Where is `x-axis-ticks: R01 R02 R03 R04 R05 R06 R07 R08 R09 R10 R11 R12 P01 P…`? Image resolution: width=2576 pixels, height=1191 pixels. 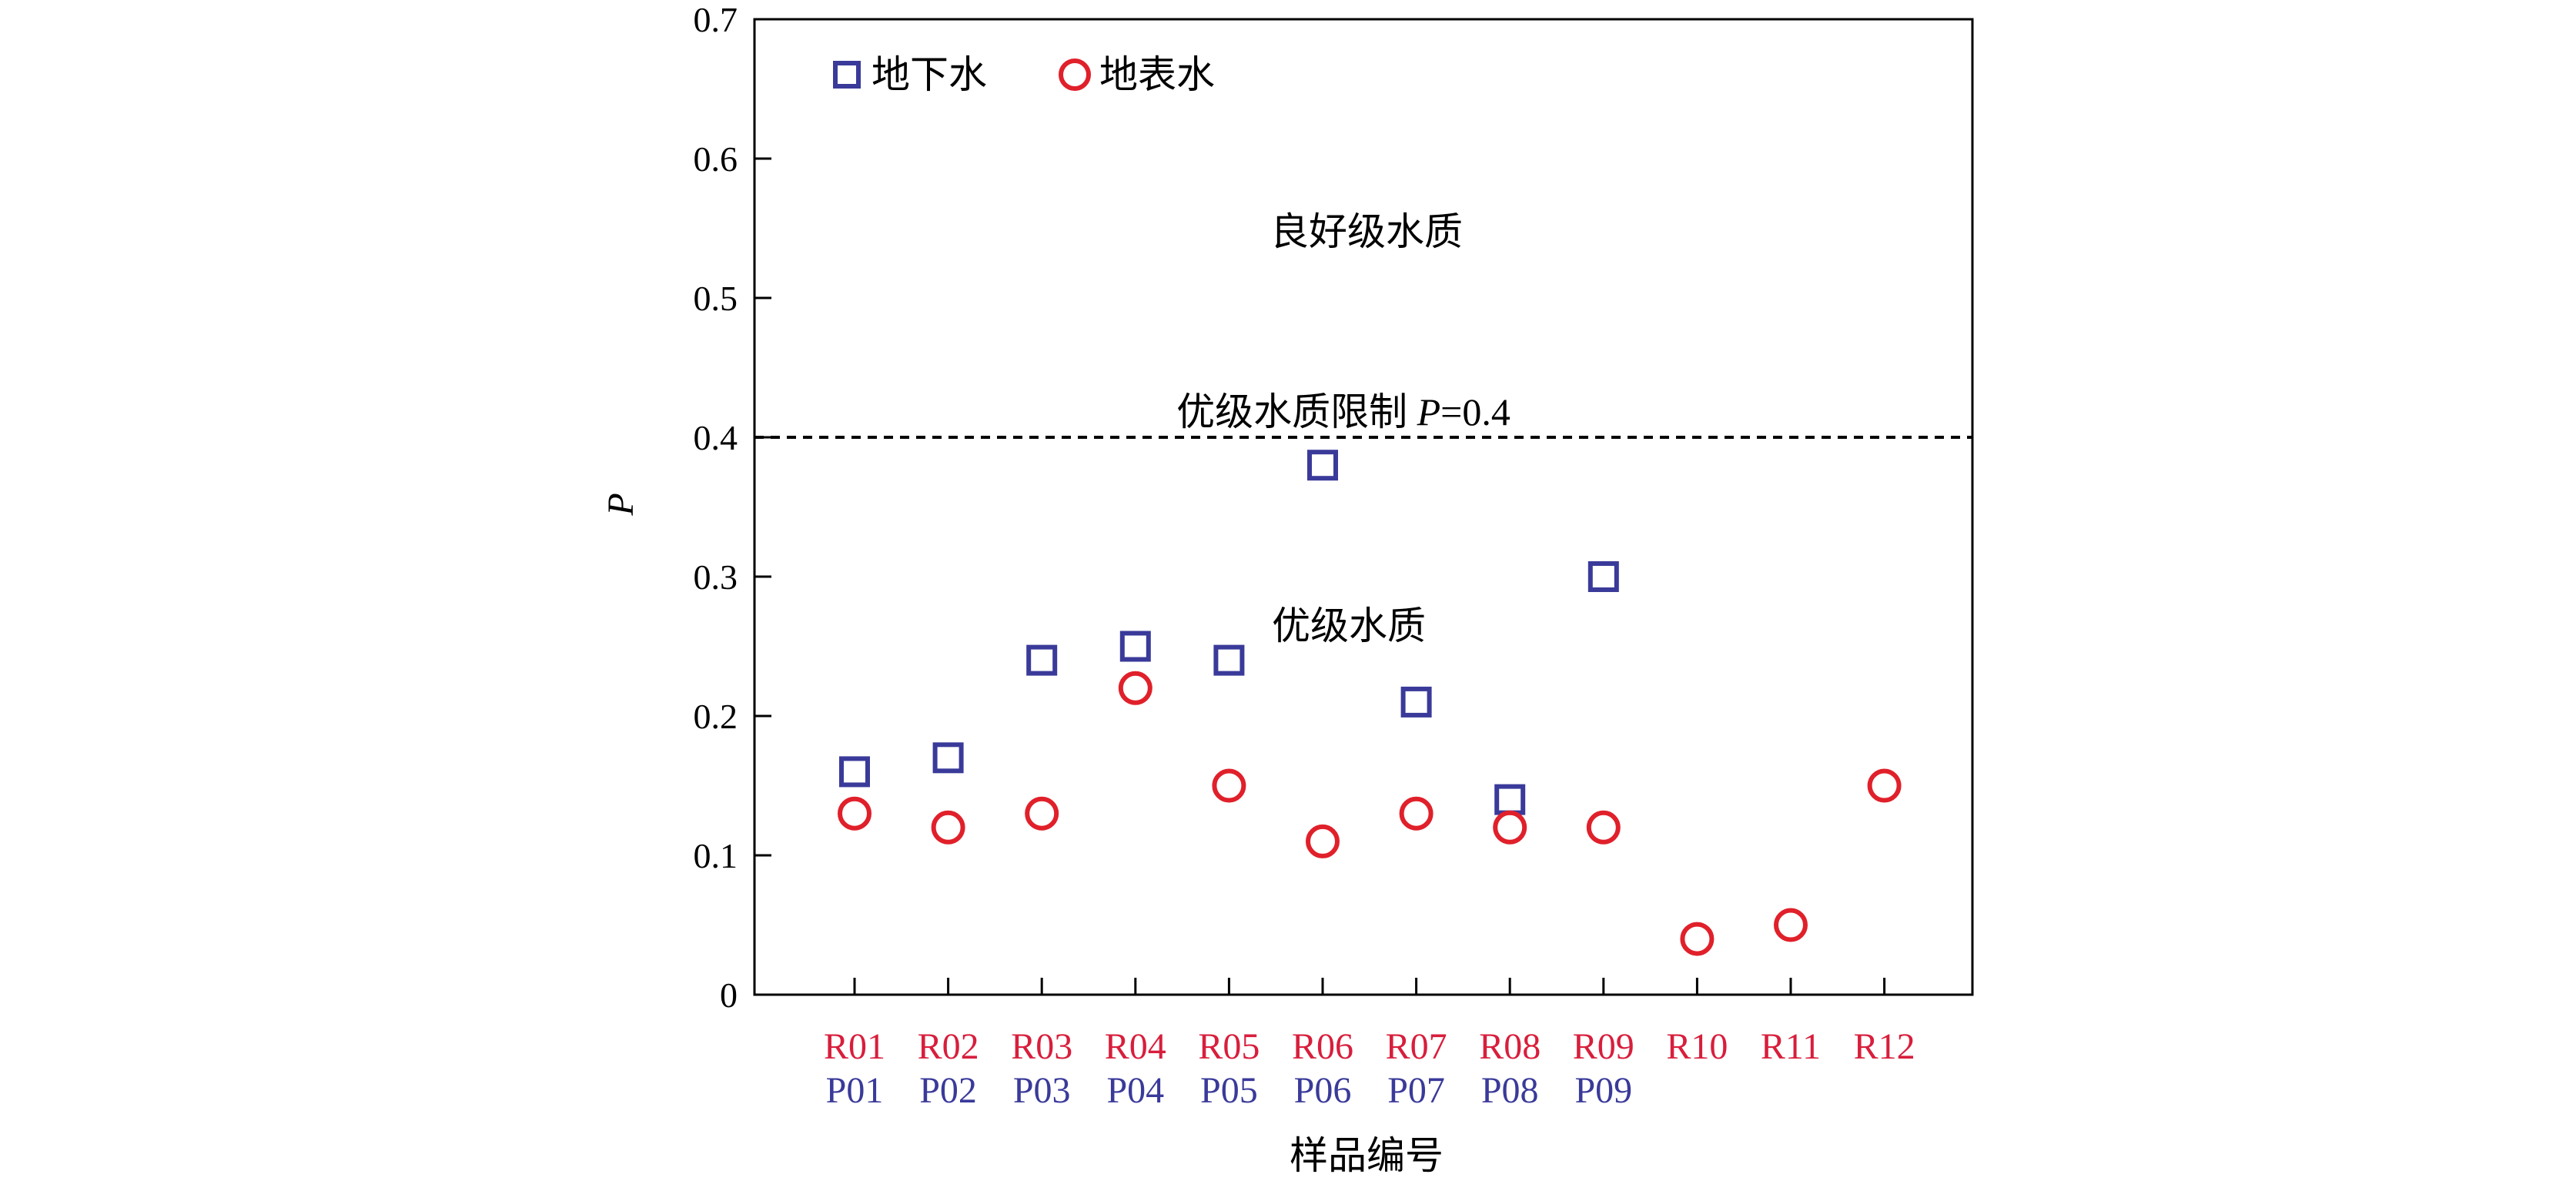 x-axis-ticks: R01 R02 R03 R04 R05 R06 R07 R08 R09 R10 R11 R12 P01 P… is located at coordinates (1370, 1045).